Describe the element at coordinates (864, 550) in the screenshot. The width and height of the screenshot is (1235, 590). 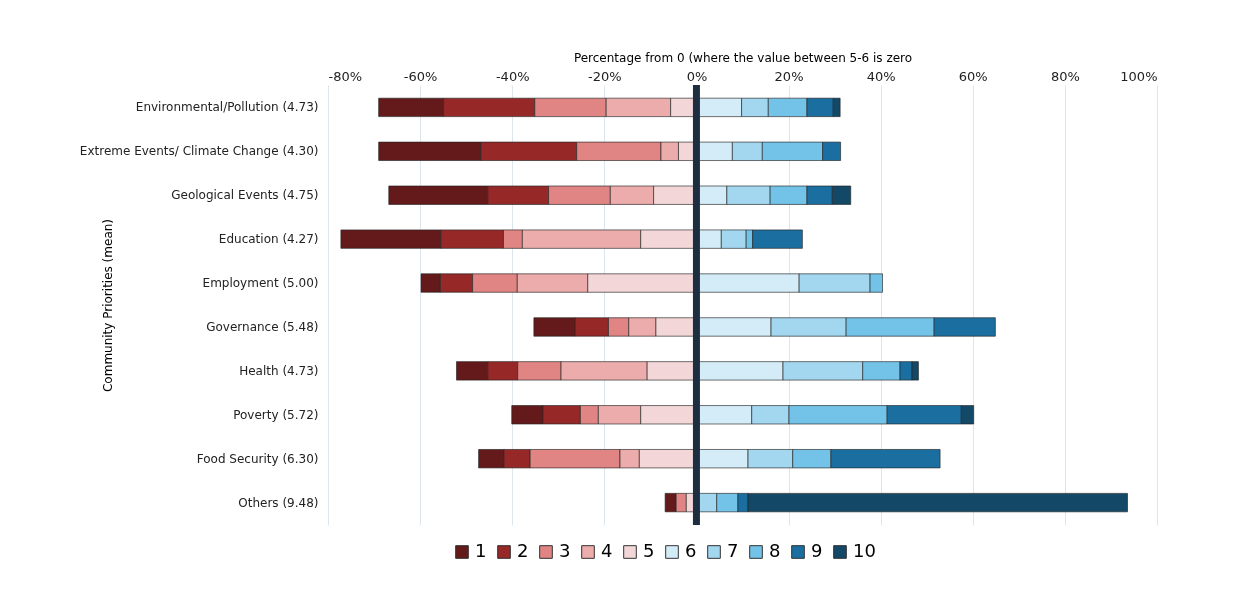
I see `legend-label: 10` at that location.